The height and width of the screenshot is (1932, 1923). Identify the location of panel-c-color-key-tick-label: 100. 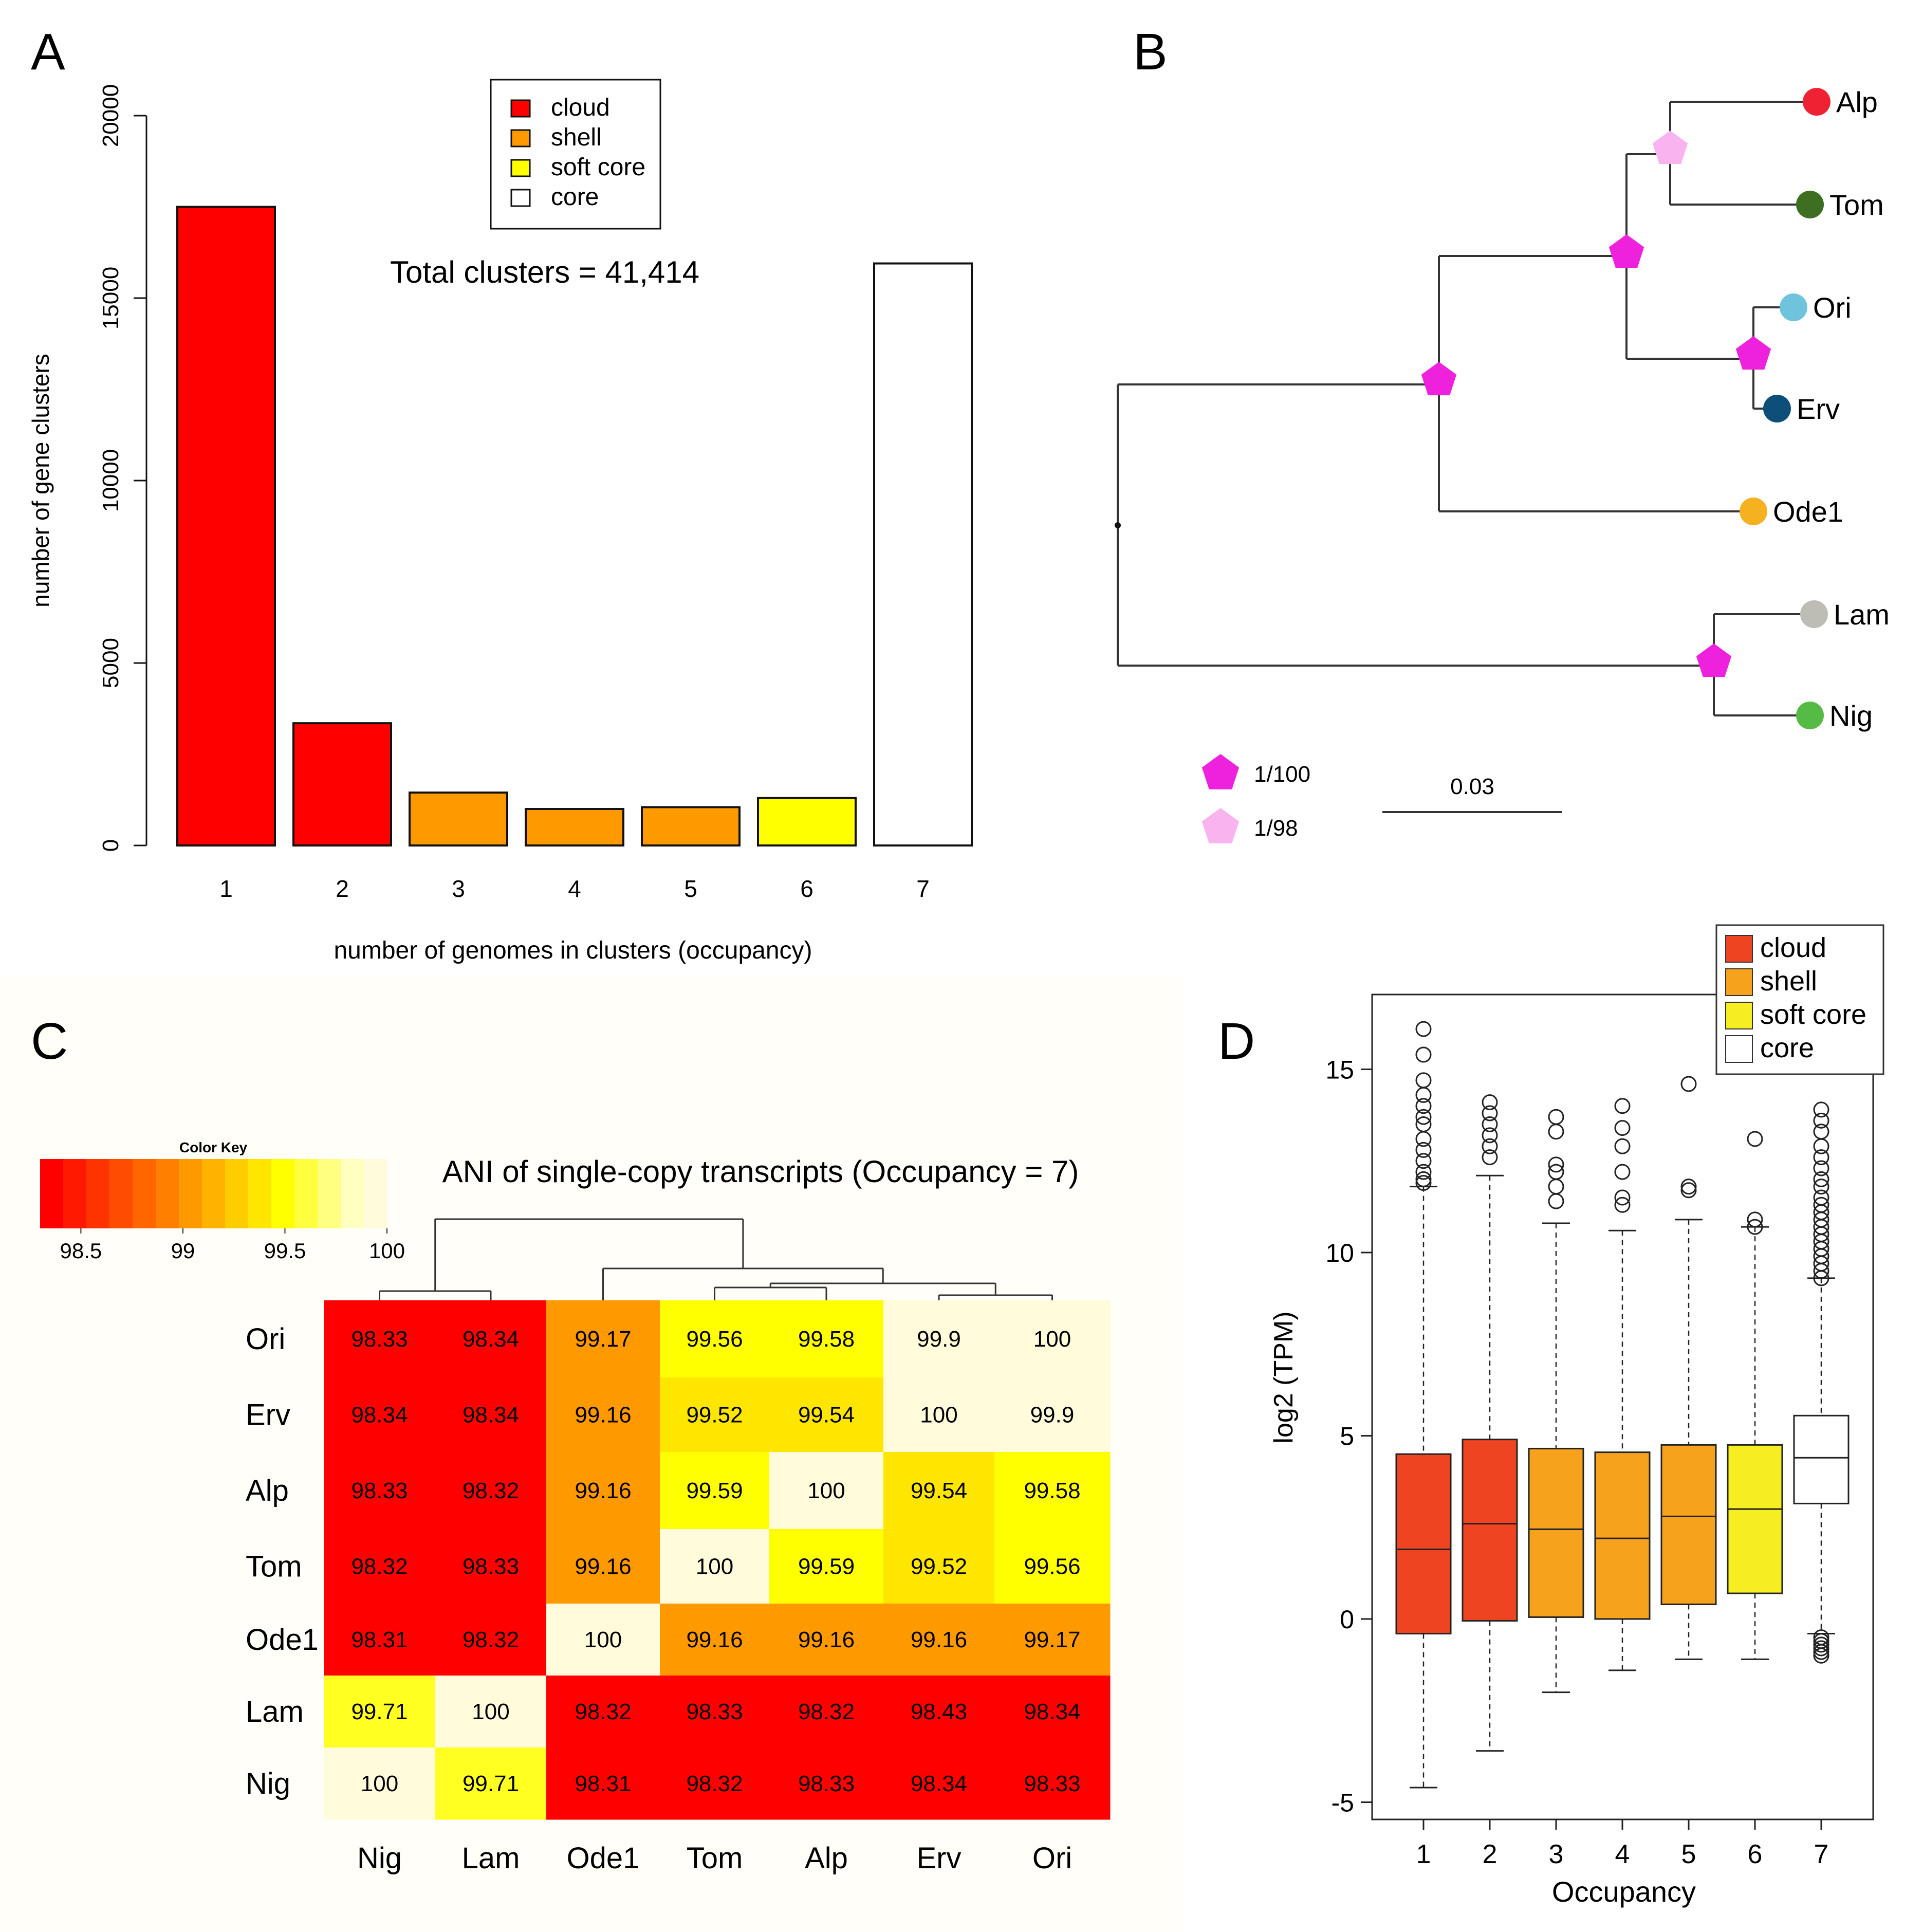
(387, 1251).